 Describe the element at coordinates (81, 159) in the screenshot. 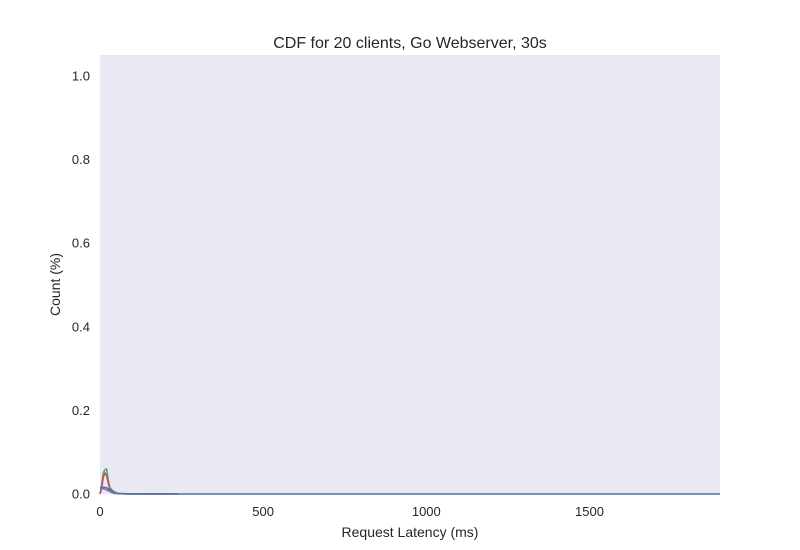

I see `y-tick-label: 0.8` at that location.